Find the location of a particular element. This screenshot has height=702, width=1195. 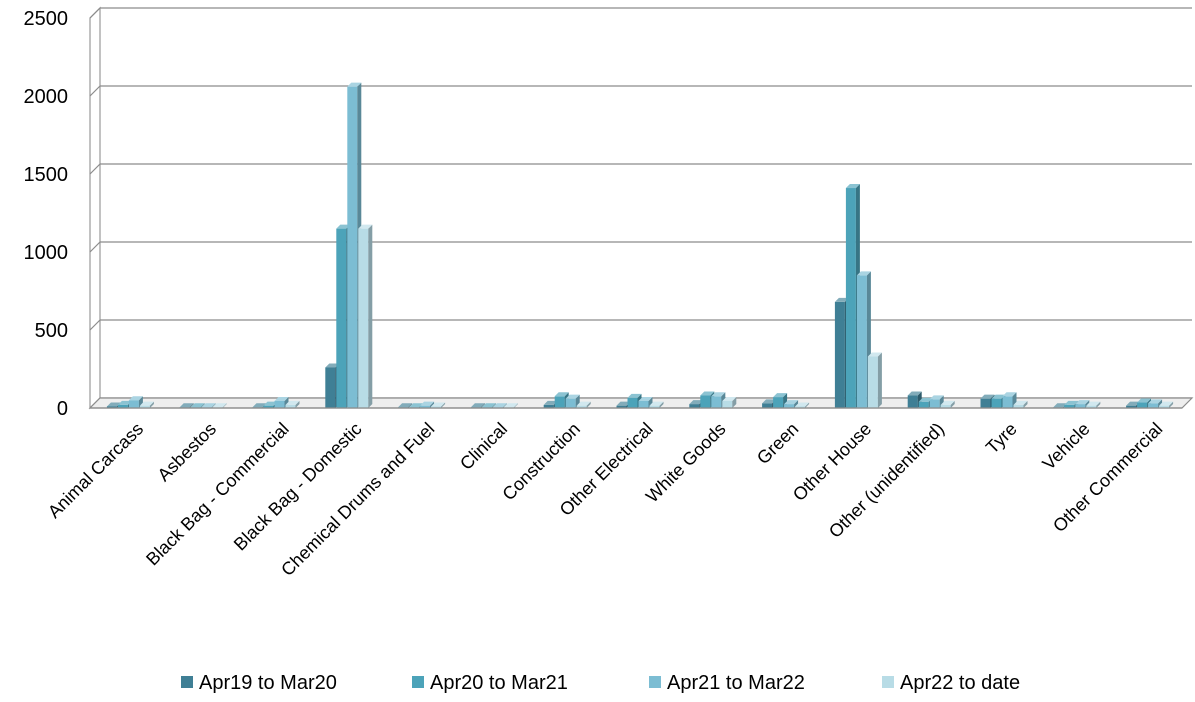

y-axis: 0 500 1000 1500 2000 2500 is located at coordinates (46, 214).